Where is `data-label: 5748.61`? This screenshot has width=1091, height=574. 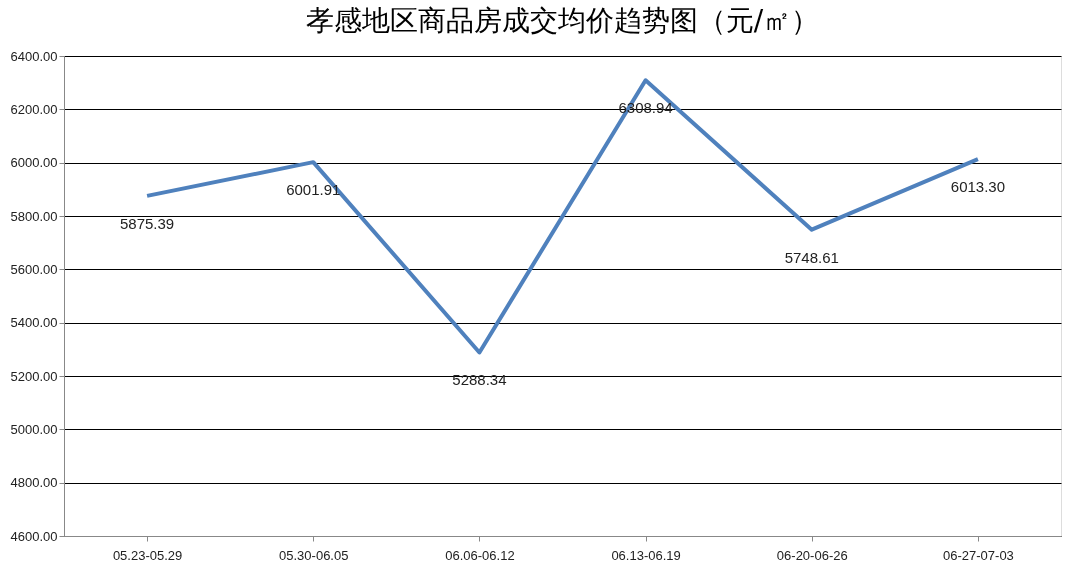 data-label: 5748.61 is located at coordinates (811, 257).